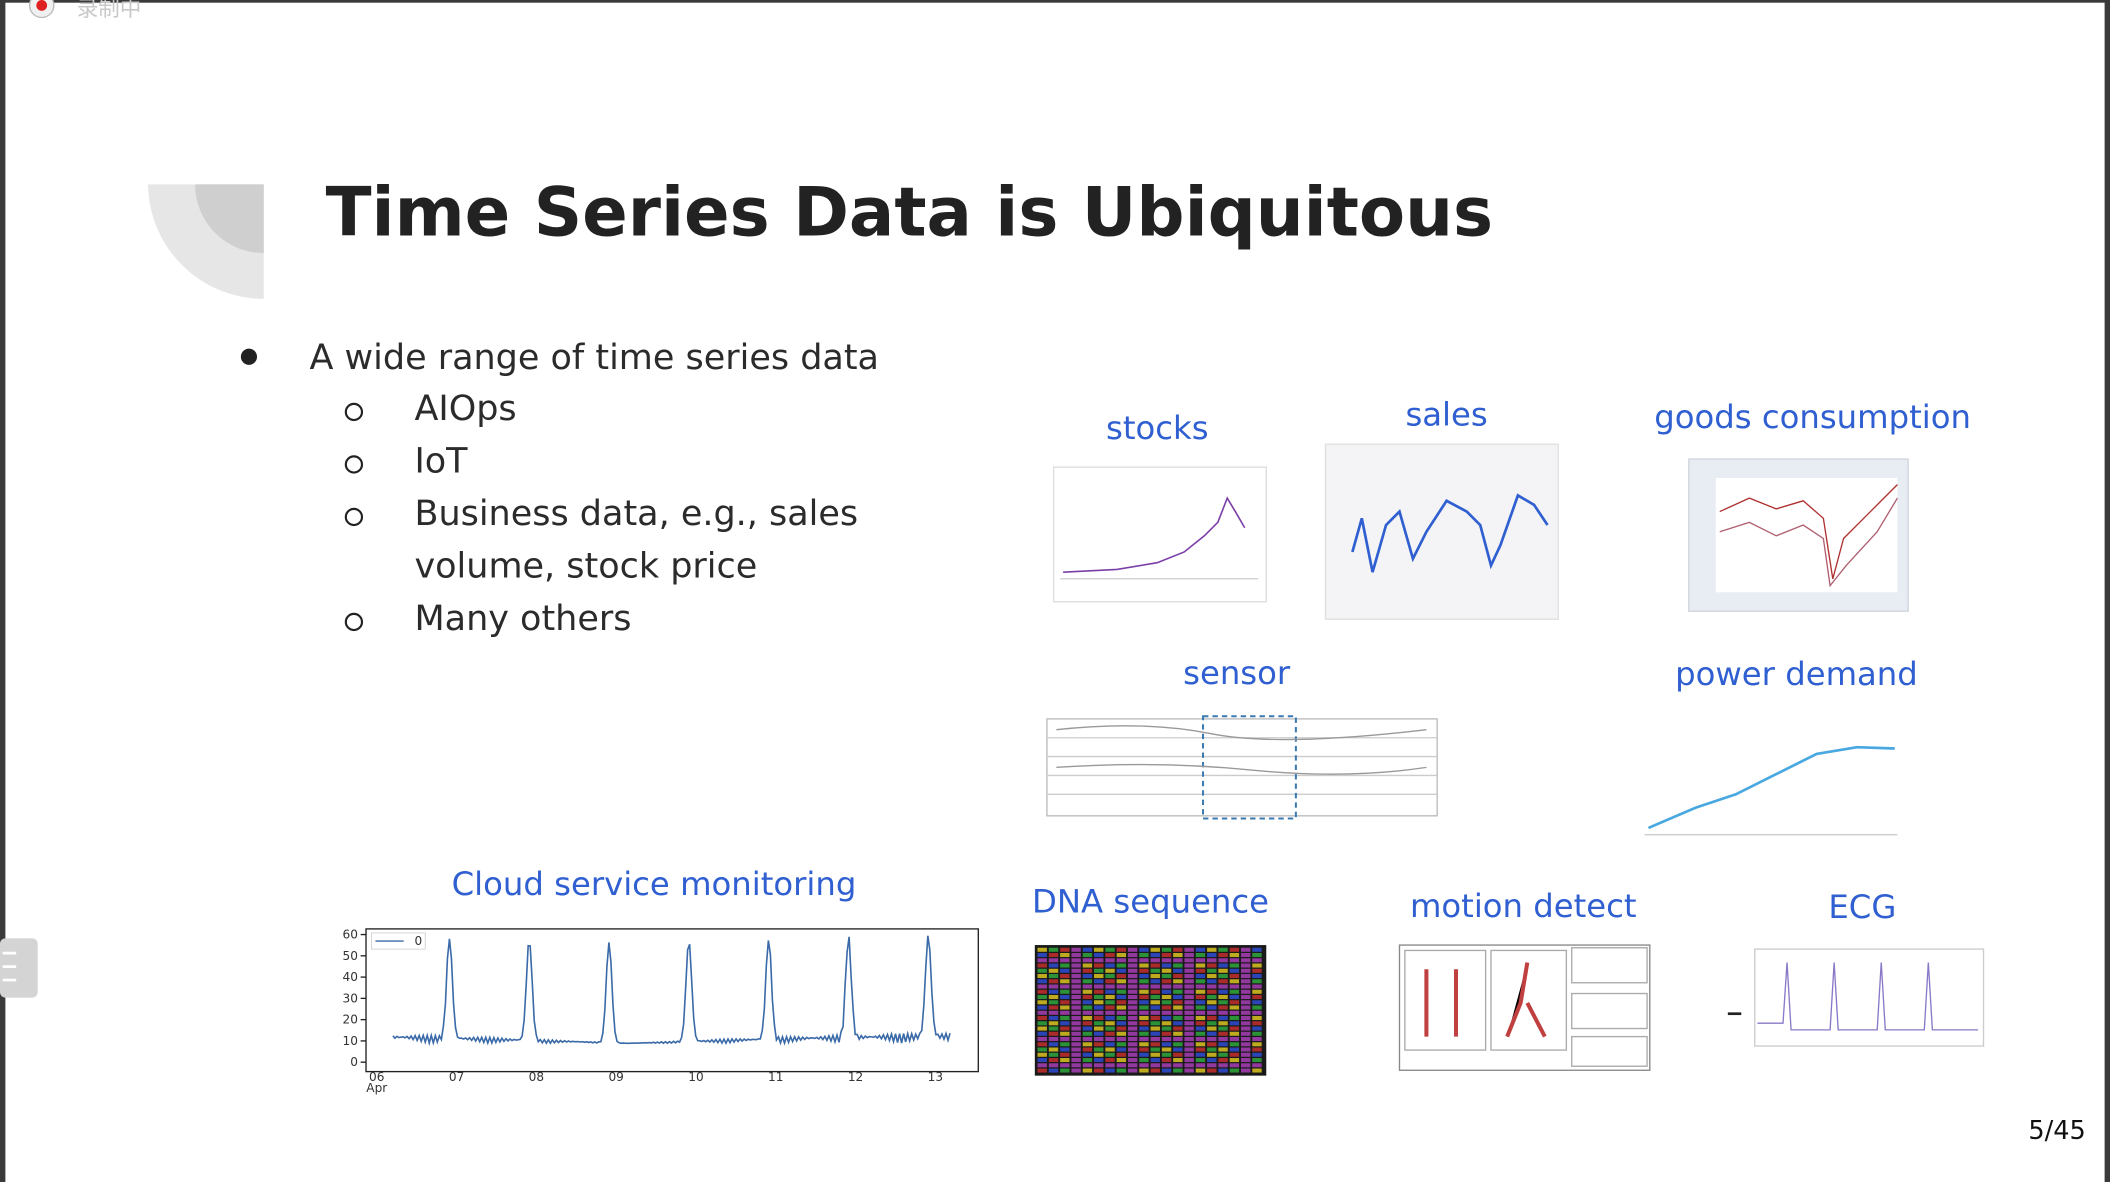 Image resolution: width=2110 pixels, height=1182 pixels. I want to click on image-label: power demand, so click(1796, 674).